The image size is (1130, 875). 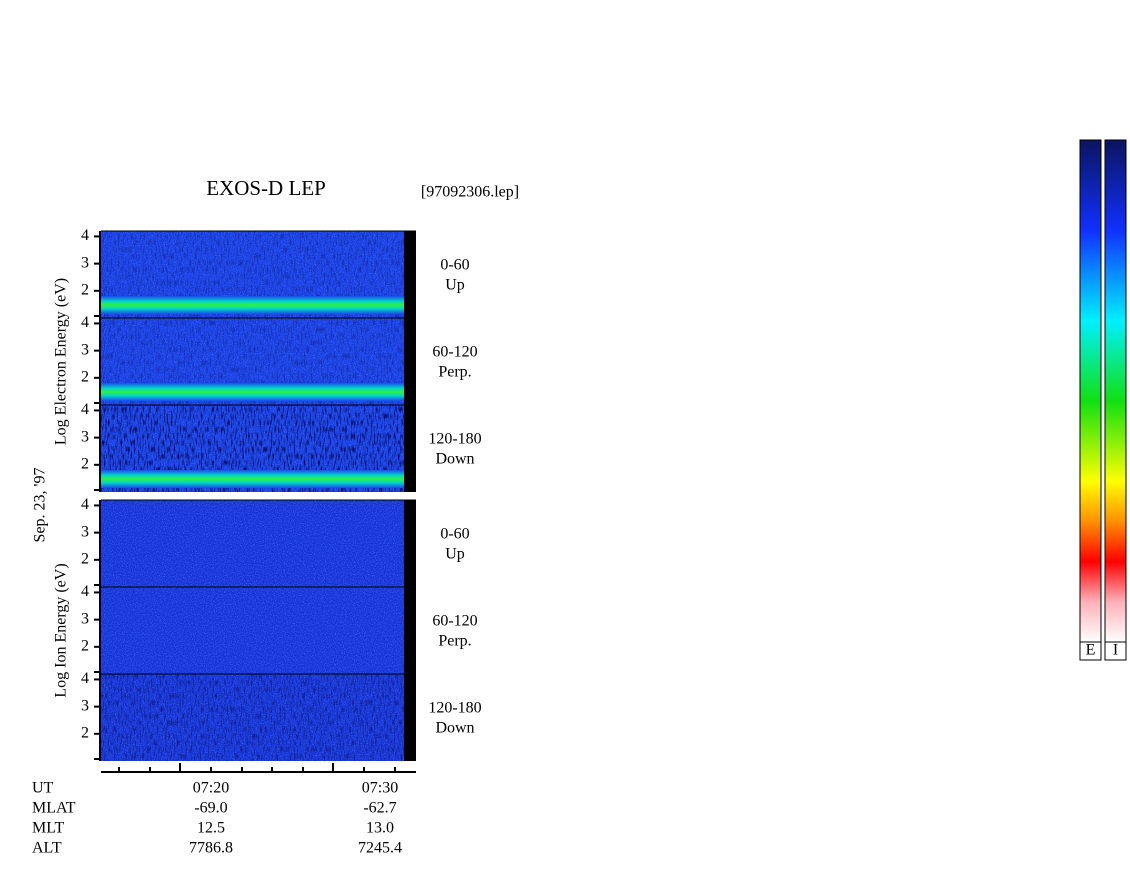 What do you see at coordinates (211, 848) in the screenshot?
I see `ephemeris-value: 7786.8` at bounding box center [211, 848].